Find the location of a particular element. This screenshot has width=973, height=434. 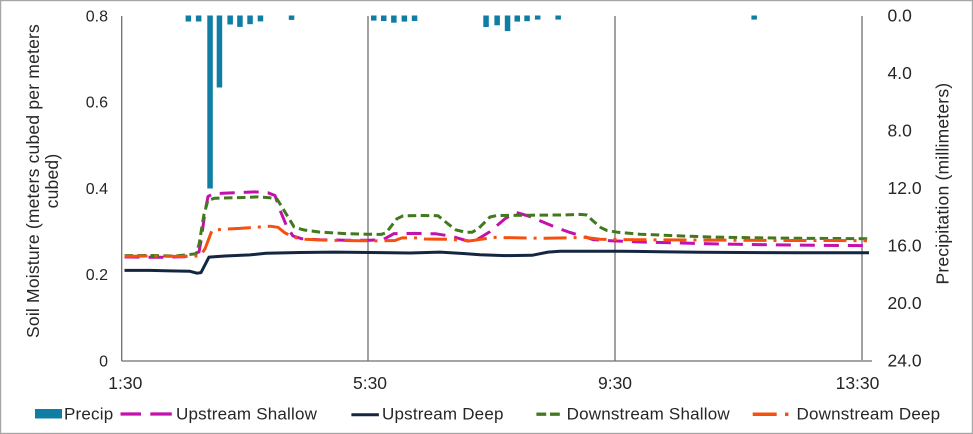

svg-text: 0.0 is located at coordinates (900, 16).